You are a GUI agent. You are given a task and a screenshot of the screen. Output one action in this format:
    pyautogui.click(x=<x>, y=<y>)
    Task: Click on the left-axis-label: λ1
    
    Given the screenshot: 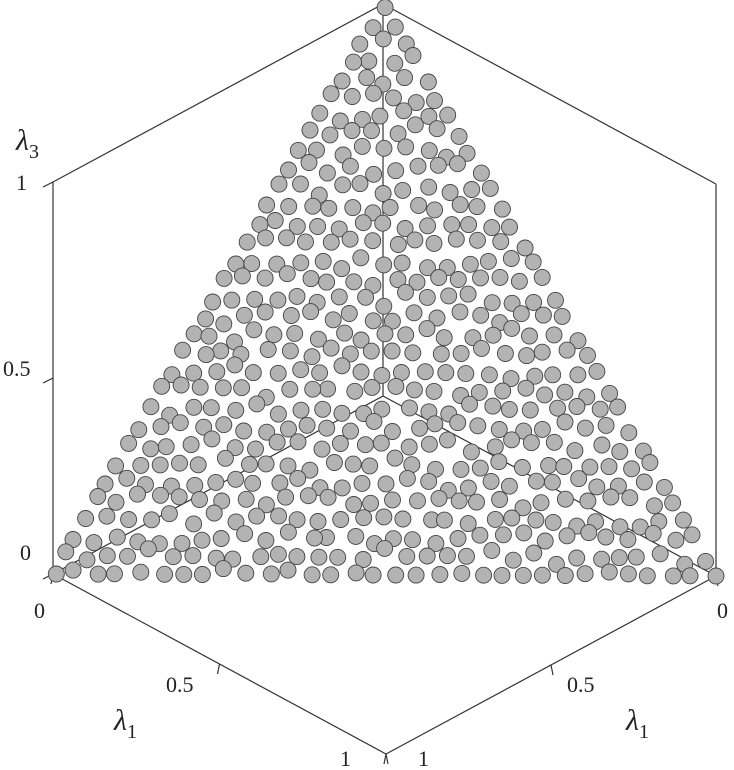 What is the action you would take?
    pyautogui.click(x=125, y=723)
    